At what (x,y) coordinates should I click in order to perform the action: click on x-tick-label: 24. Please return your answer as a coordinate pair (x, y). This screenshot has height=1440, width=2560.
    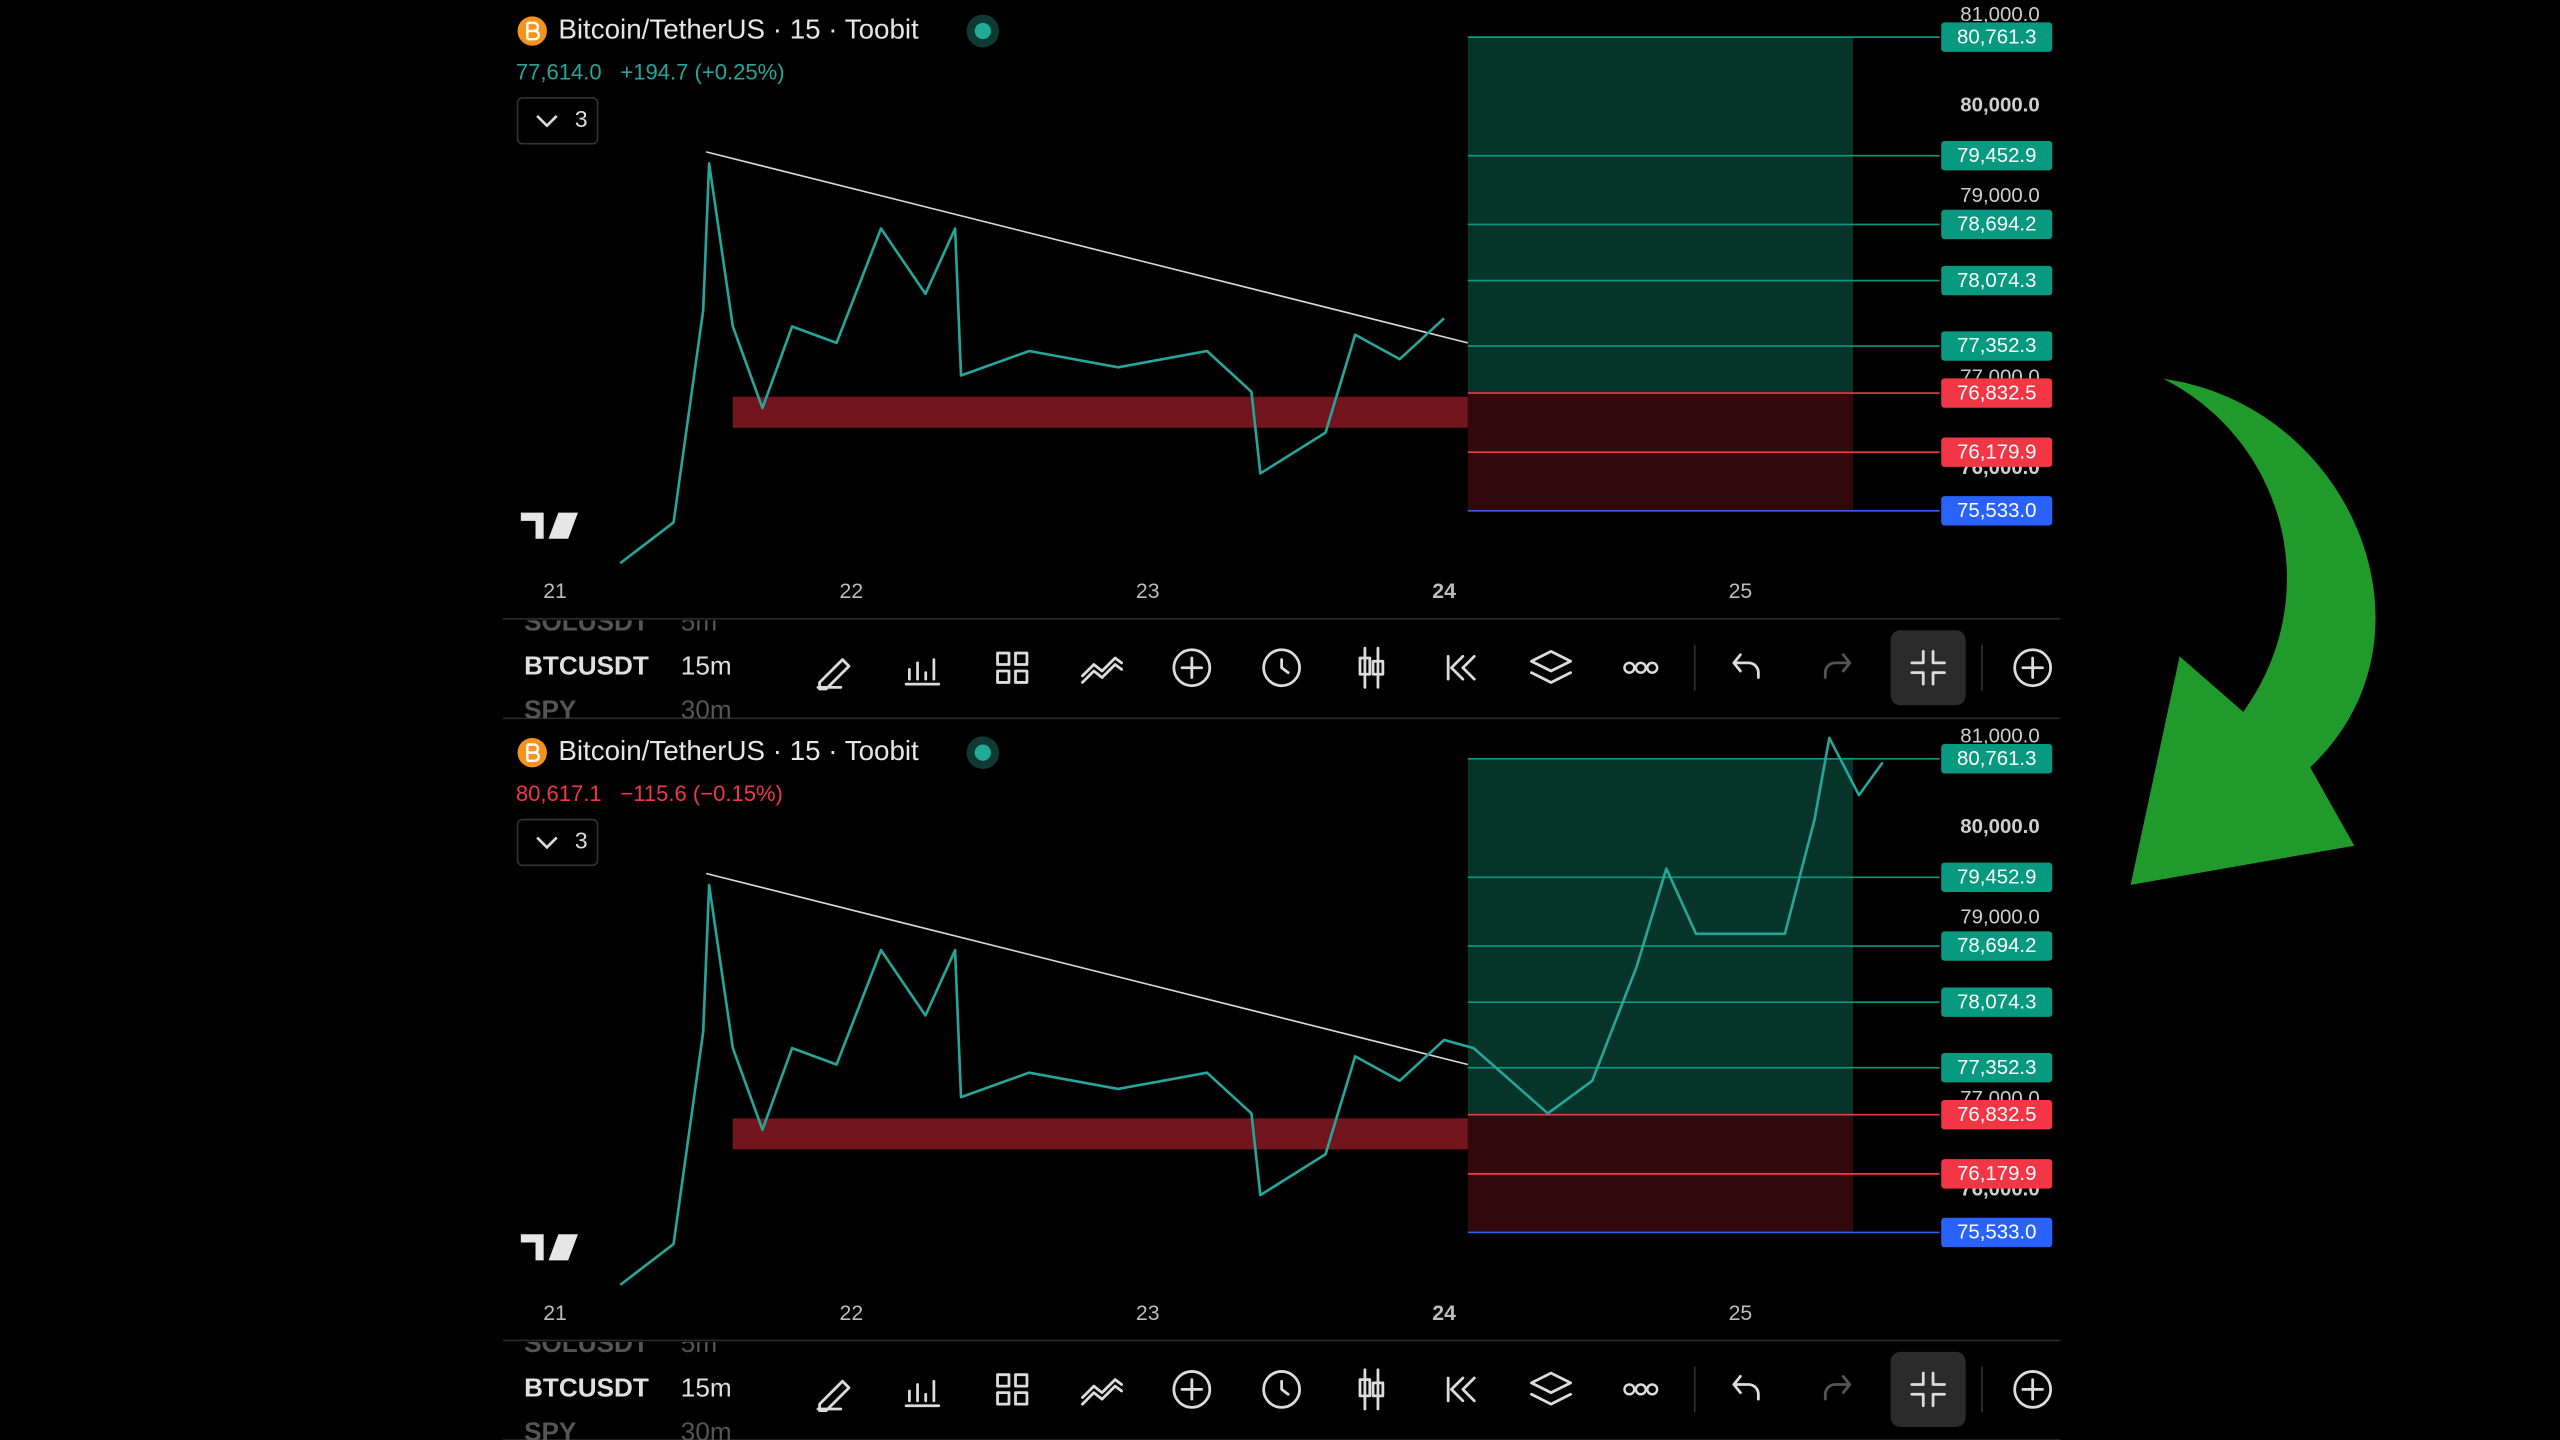
    Looking at the image, I should click on (1444, 1313).